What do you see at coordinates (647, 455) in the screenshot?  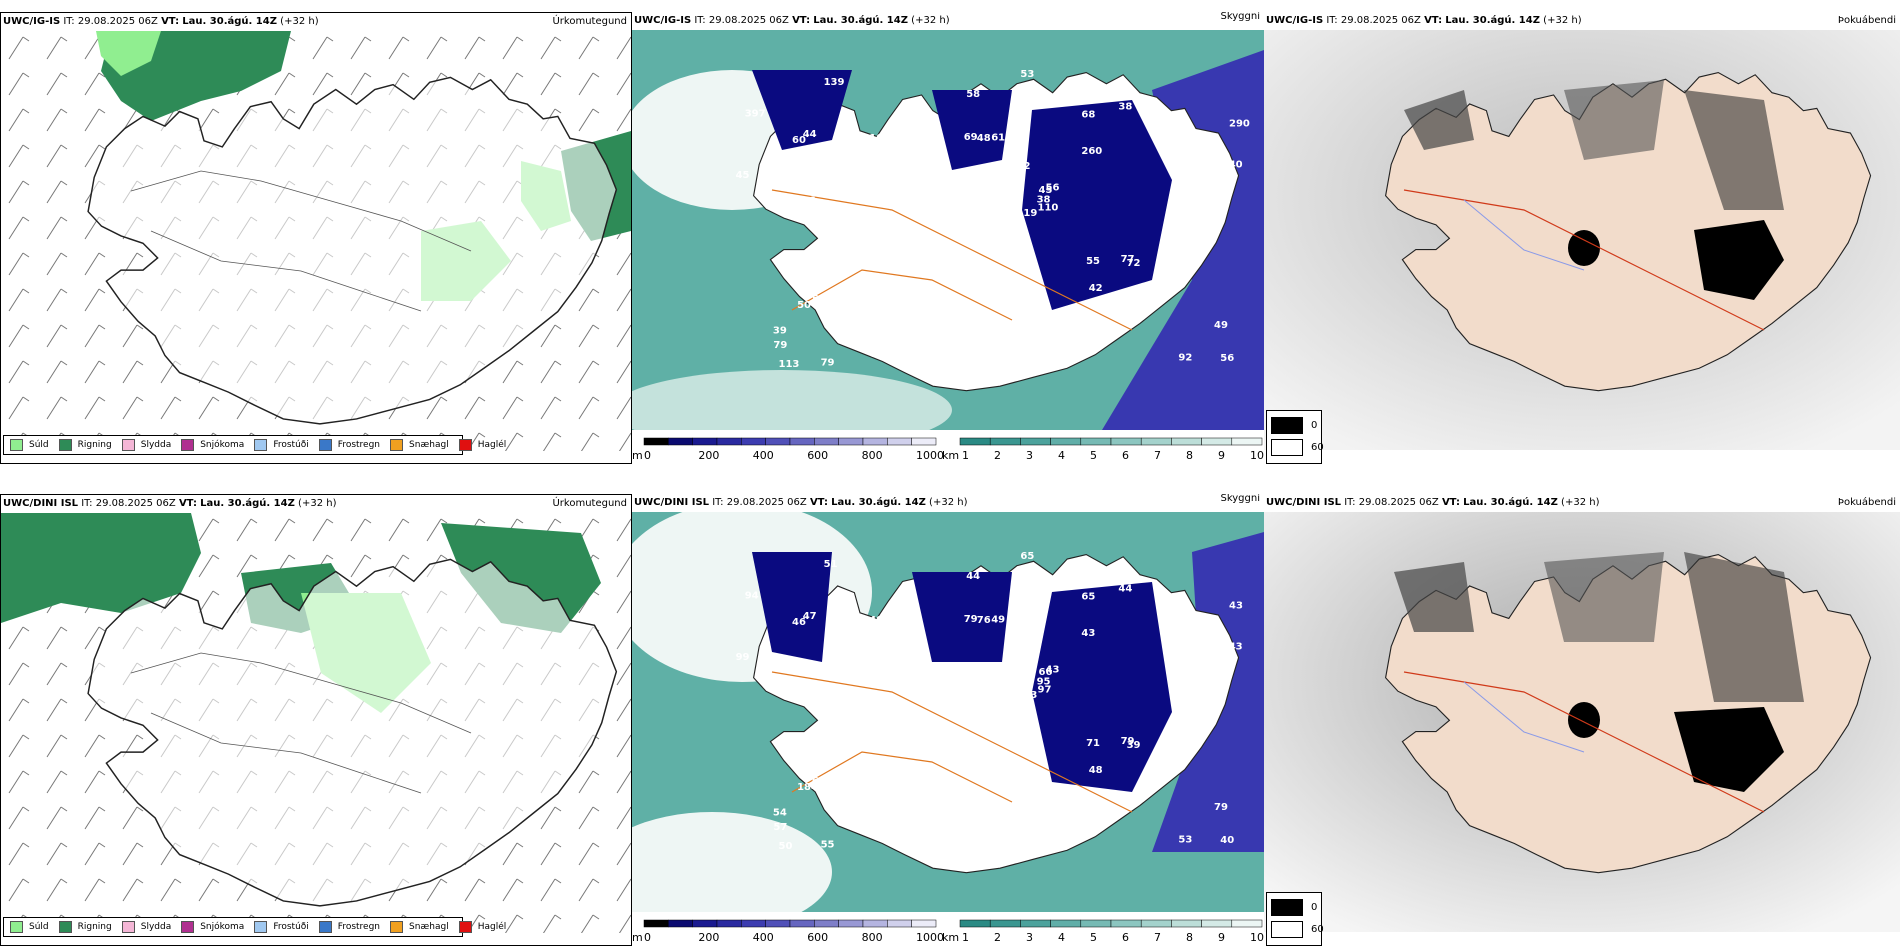 I see `m-tick-label: 0` at bounding box center [647, 455].